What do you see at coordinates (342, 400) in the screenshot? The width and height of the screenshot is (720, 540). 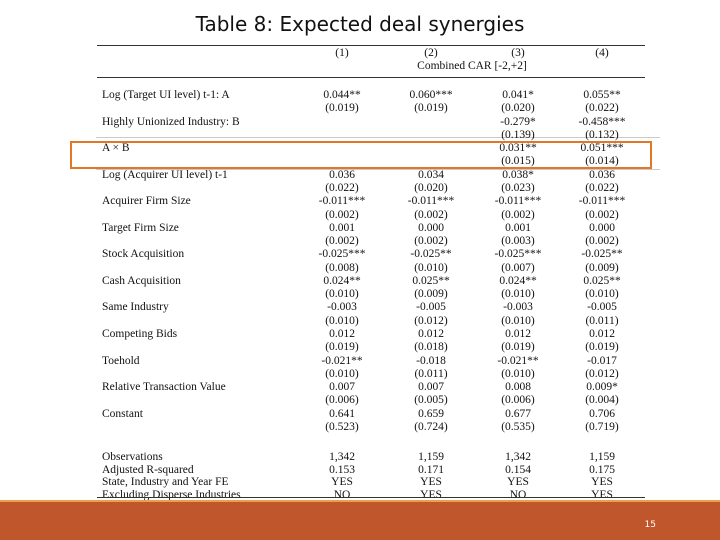 I see `table-cell: (0.006)` at bounding box center [342, 400].